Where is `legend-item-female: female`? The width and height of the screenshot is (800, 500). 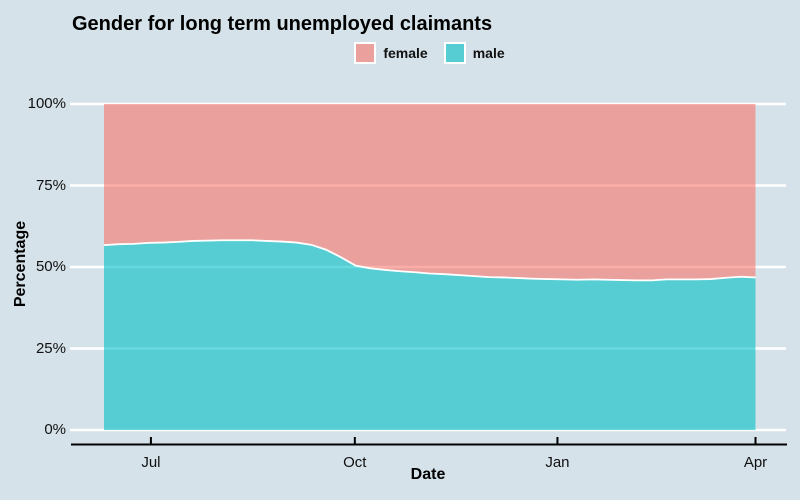 legend-item-female: female is located at coordinates (391, 53).